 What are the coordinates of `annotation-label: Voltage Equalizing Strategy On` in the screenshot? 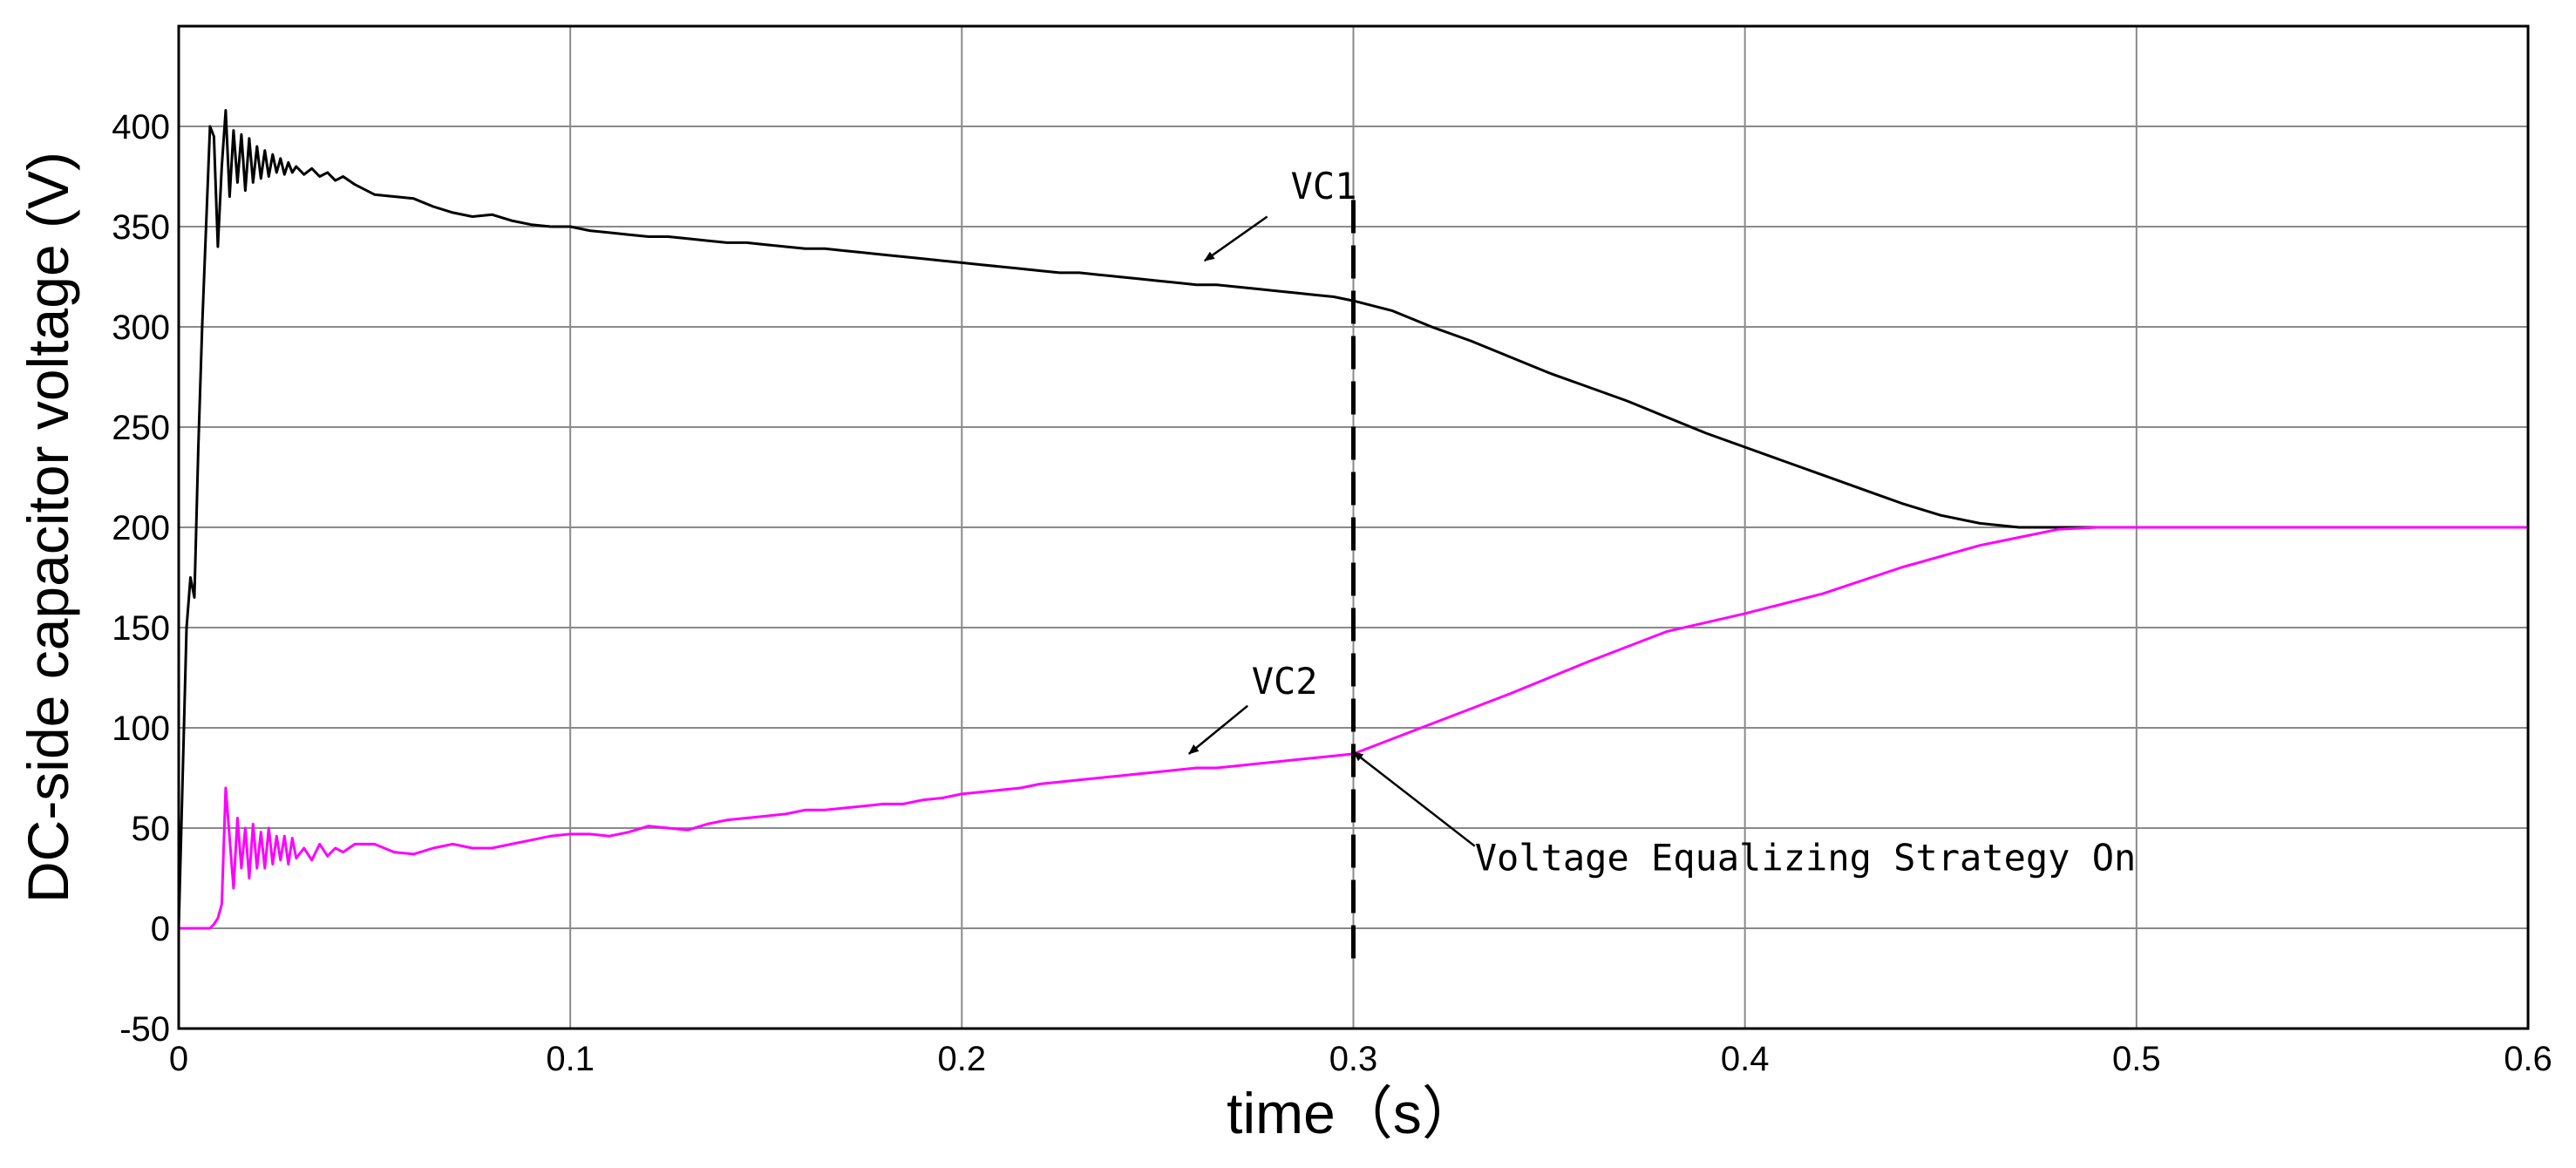 It's located at (1806, 858).